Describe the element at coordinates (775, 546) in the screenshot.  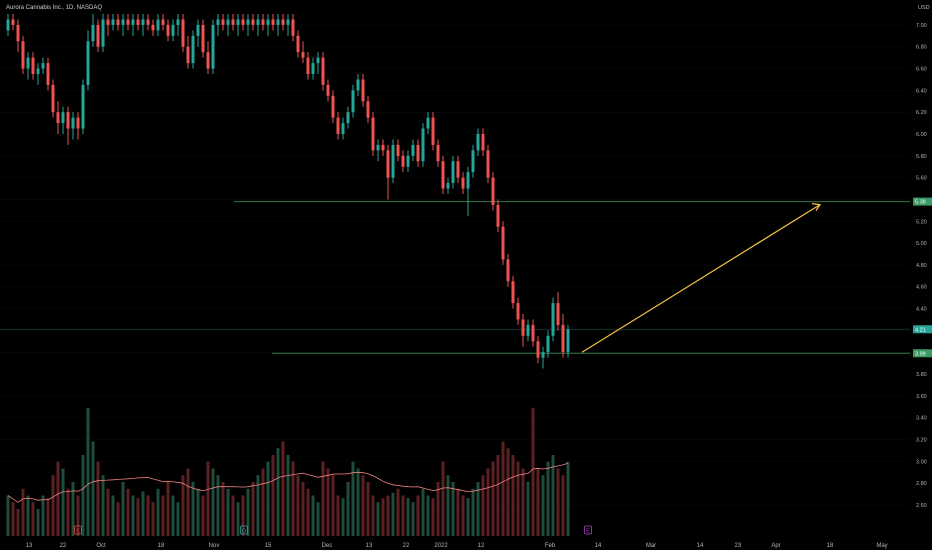
I see `x-tick-label: Apr` at that location.